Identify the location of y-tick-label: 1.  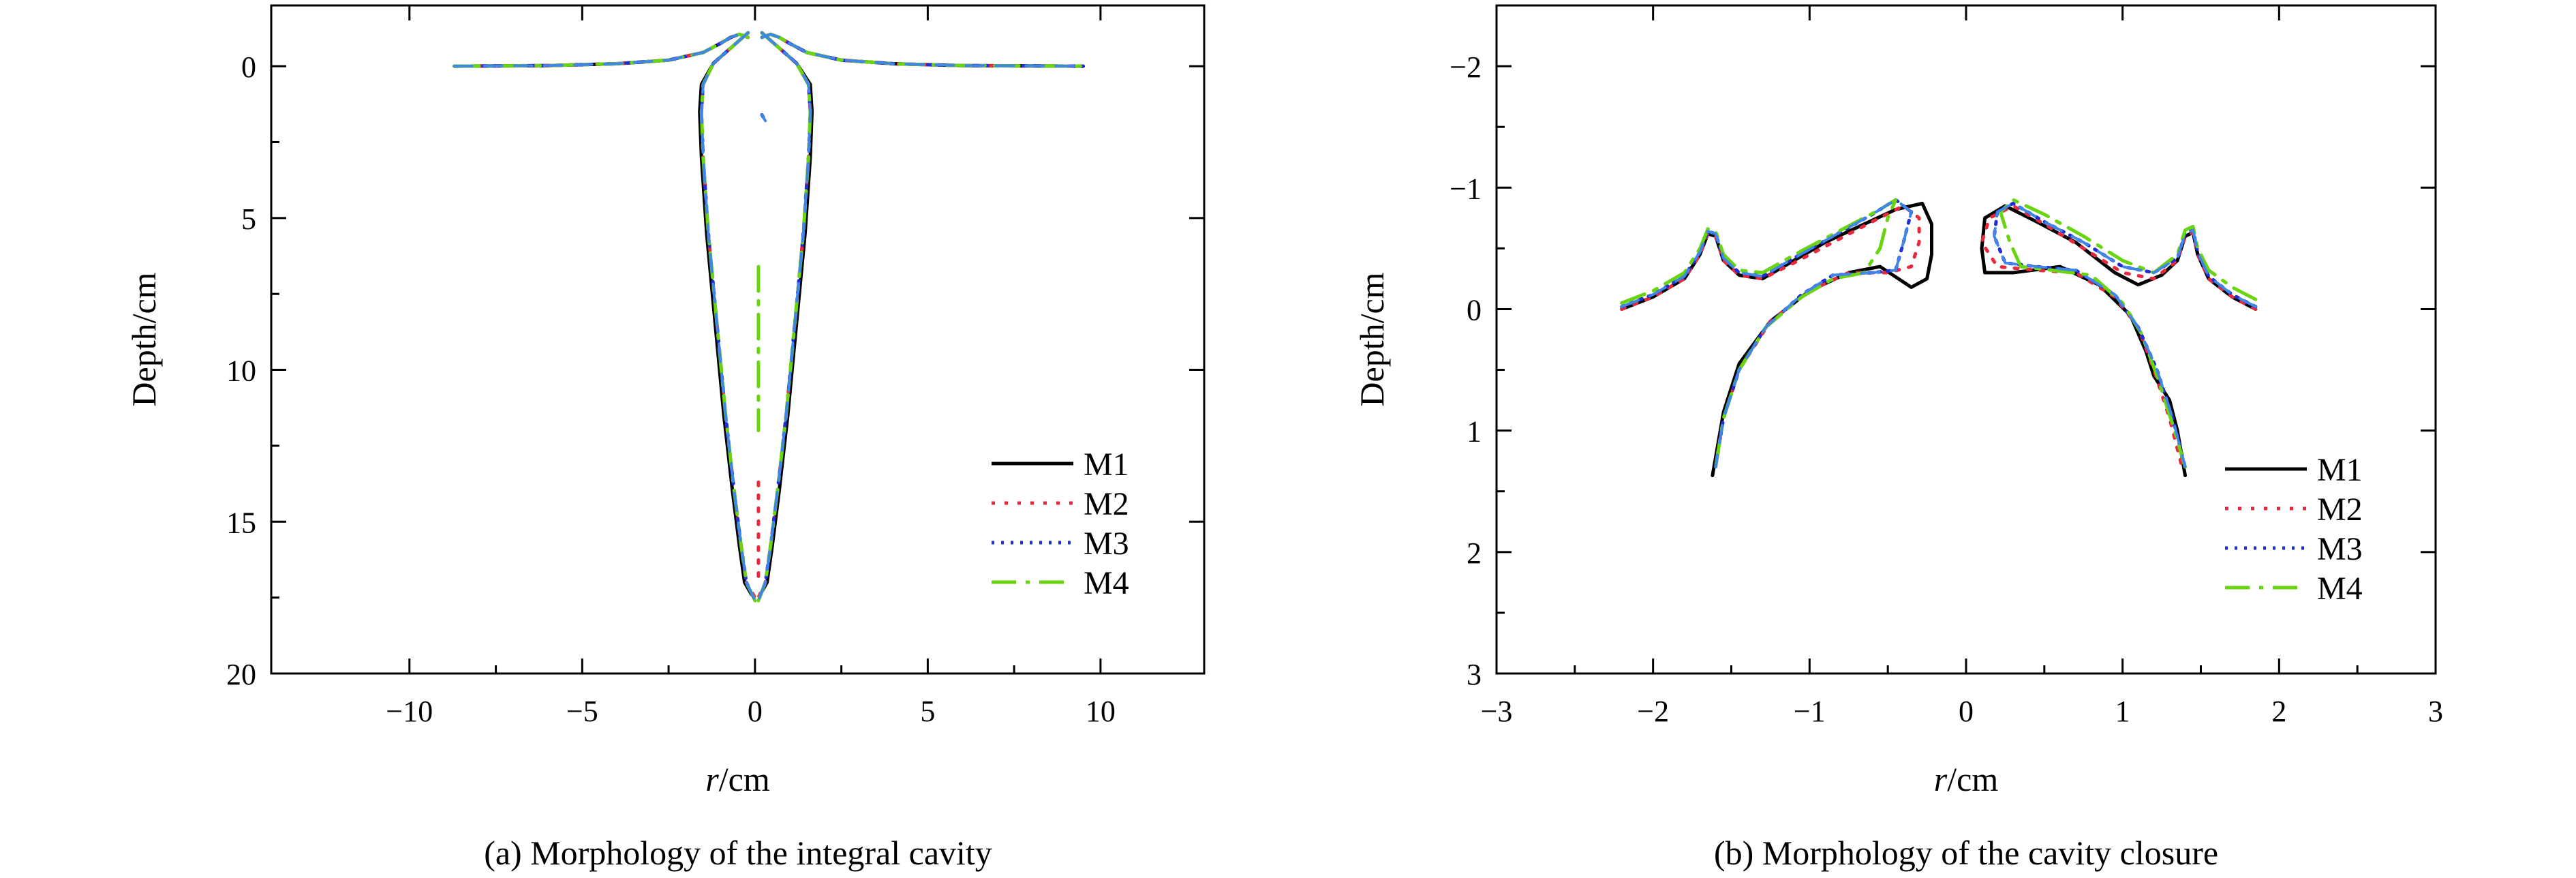
(1474, 432).